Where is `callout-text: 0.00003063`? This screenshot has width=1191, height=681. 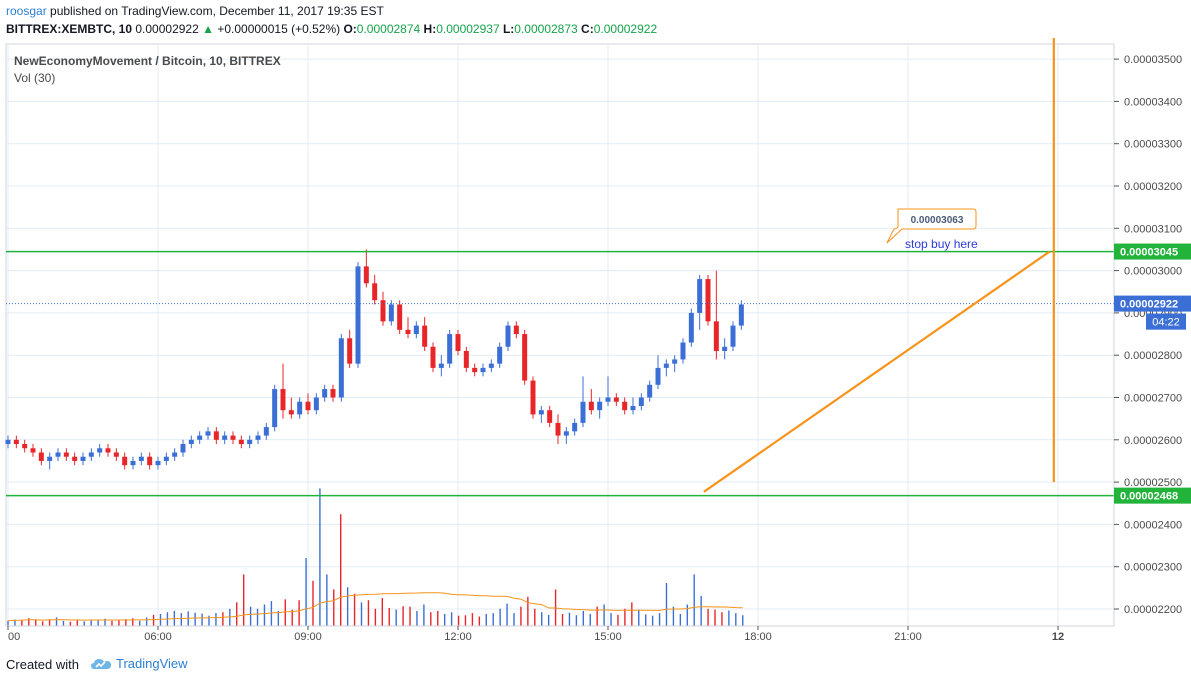
callout-text: 0.00003063 is located at coordinates (937, 220).